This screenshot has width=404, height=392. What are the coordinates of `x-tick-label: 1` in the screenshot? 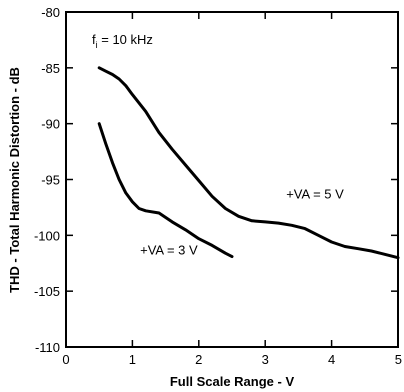 It's located at (132, 359).